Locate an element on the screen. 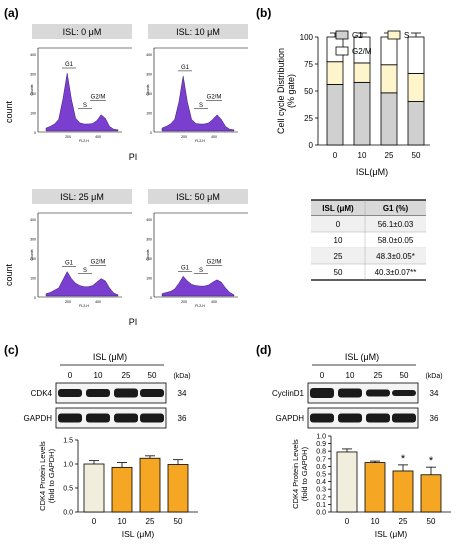 This screenshot has height=550, width=473. stacked-y-tick-label: 0 is located at coordinates (311, 145).